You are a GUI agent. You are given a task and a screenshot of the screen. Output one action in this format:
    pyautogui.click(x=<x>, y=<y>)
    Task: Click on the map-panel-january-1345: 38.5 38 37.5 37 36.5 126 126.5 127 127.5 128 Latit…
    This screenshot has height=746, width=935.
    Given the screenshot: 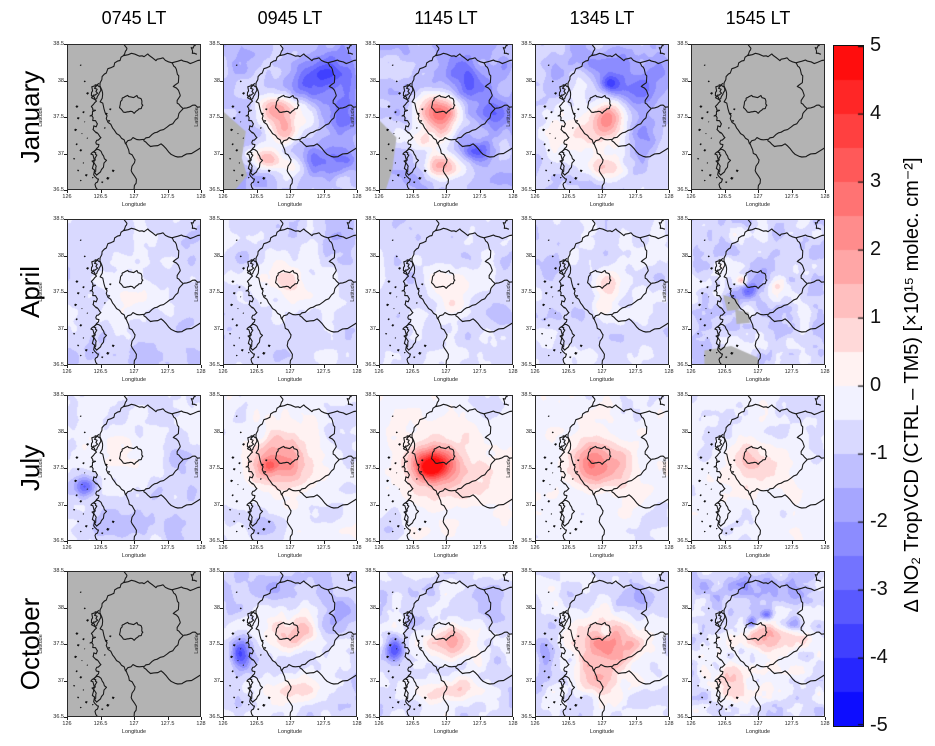 What is the action you would take?
    pyautogui.click(x=590, y=124)
    